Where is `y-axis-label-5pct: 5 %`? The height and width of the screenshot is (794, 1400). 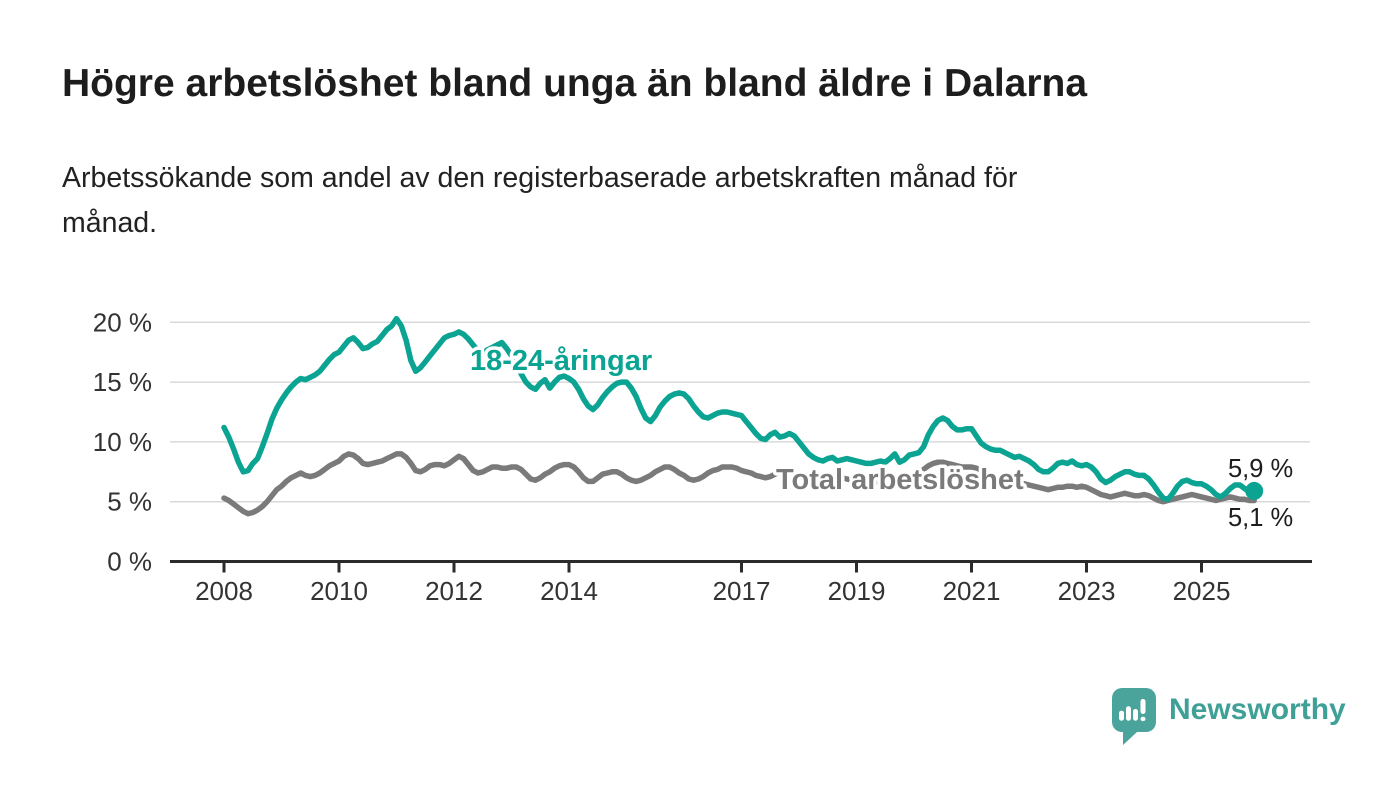 y-axis-label-5pct: 5 % is located at coordinates (129, 502).